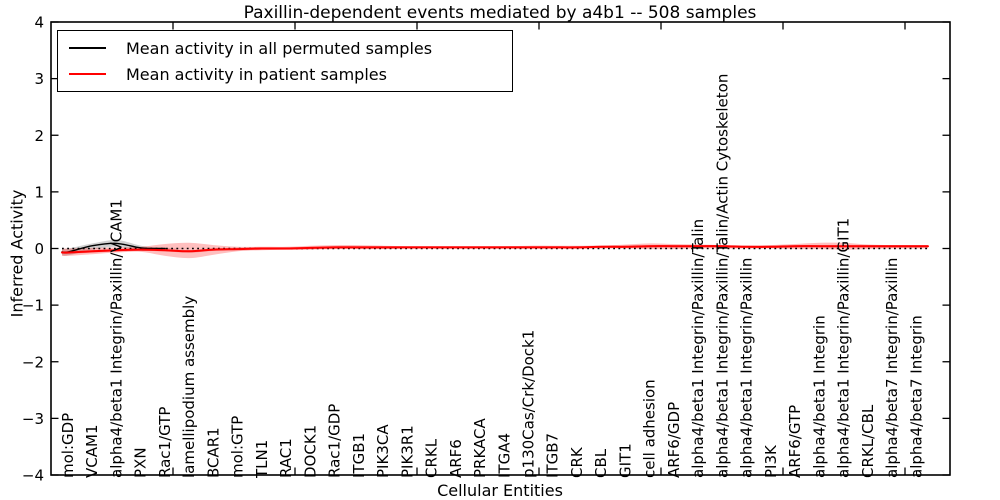 The width and height of the screenshot is (1000, 500). Describe the element at coordinates (39, 79) in the screenshot. I see `y-tick-label: 3` at that location.